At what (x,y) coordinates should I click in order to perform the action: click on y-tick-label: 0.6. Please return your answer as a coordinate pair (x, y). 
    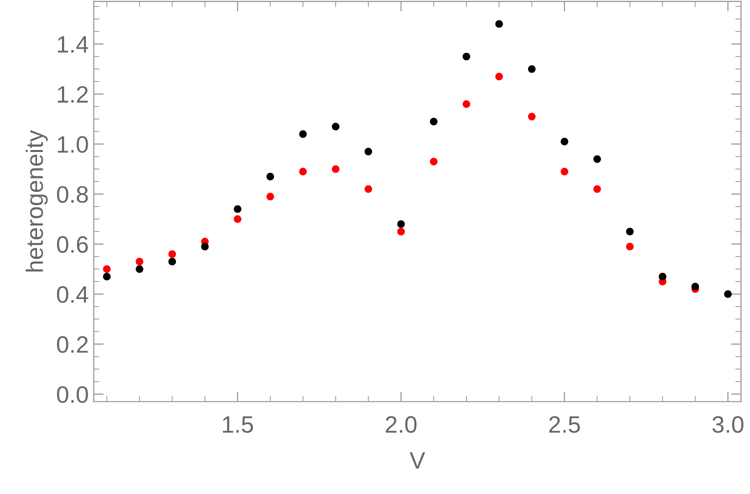
    Looking at the image, I should click on (72, 244).